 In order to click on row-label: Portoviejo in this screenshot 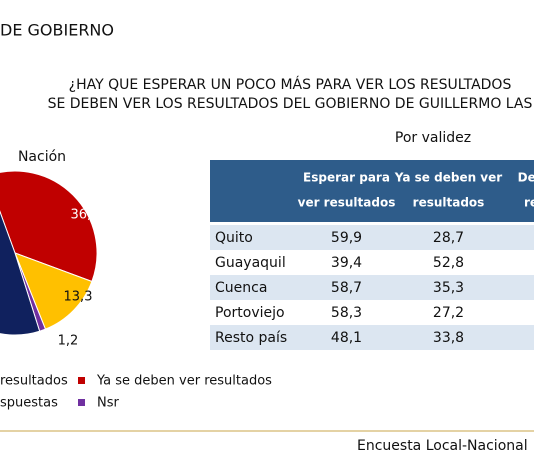, I will do `click(250, 313)`.